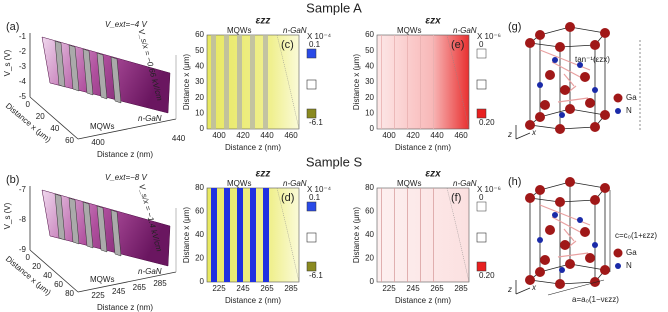 The height and width of the screenshot is (312, 668). I want to click on x-tick-label: 40, so click(54, 128).